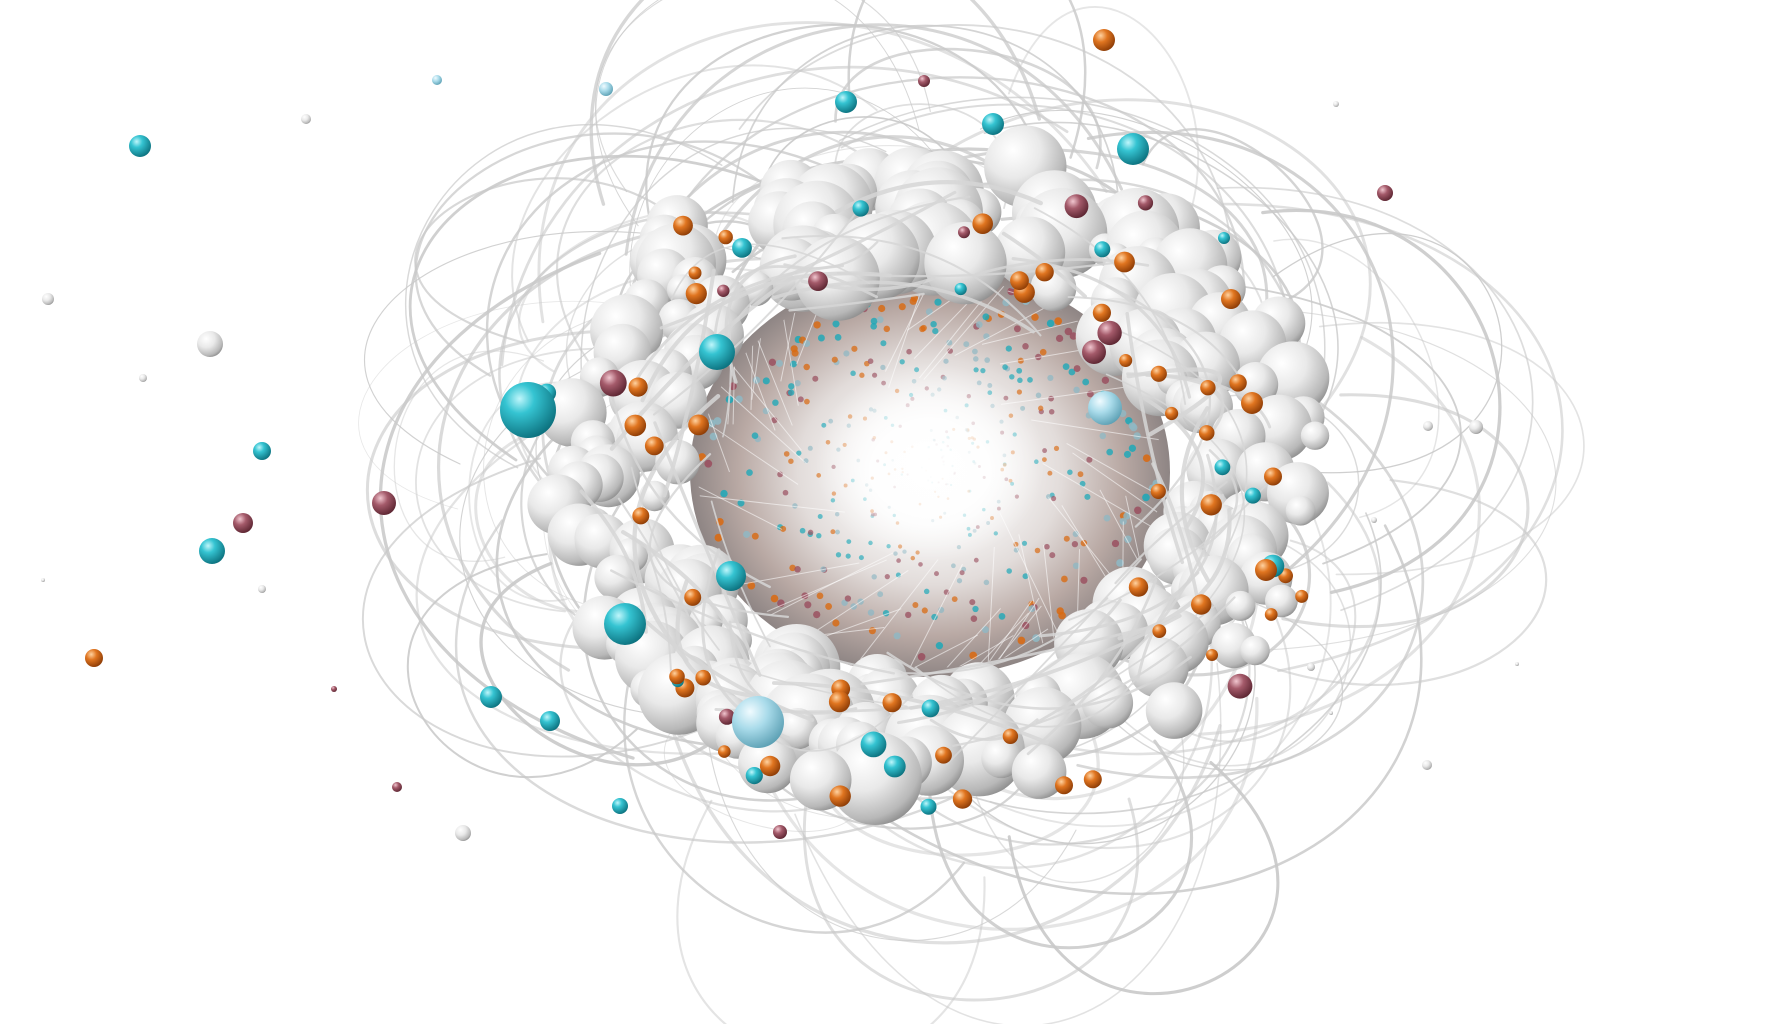 Image resolution: width=1792 pixels, height=1024 pixels. What do you see at coordinates (731, 576) in the screenshot?
I see `teal-sphere` at bounding box center [731, 576].